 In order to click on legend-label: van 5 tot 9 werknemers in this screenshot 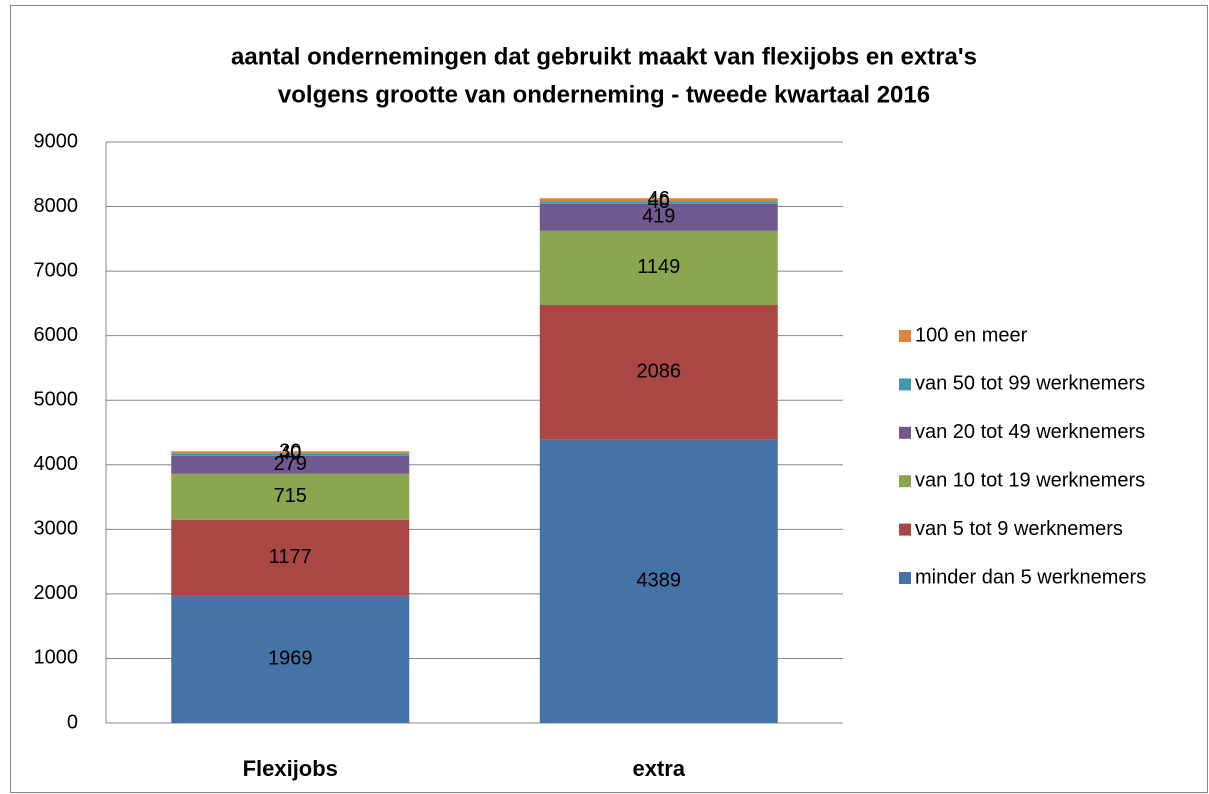, I will do `click(1019, 529)`.